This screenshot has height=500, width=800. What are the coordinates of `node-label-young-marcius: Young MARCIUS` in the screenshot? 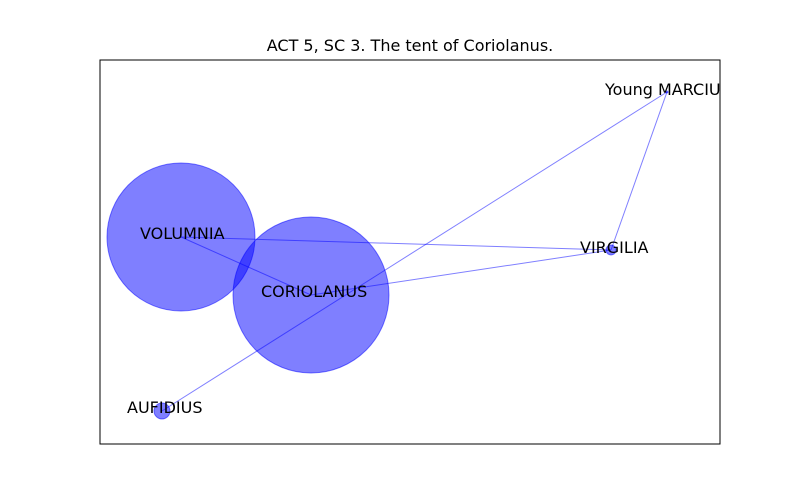 It's located at (667, 89).